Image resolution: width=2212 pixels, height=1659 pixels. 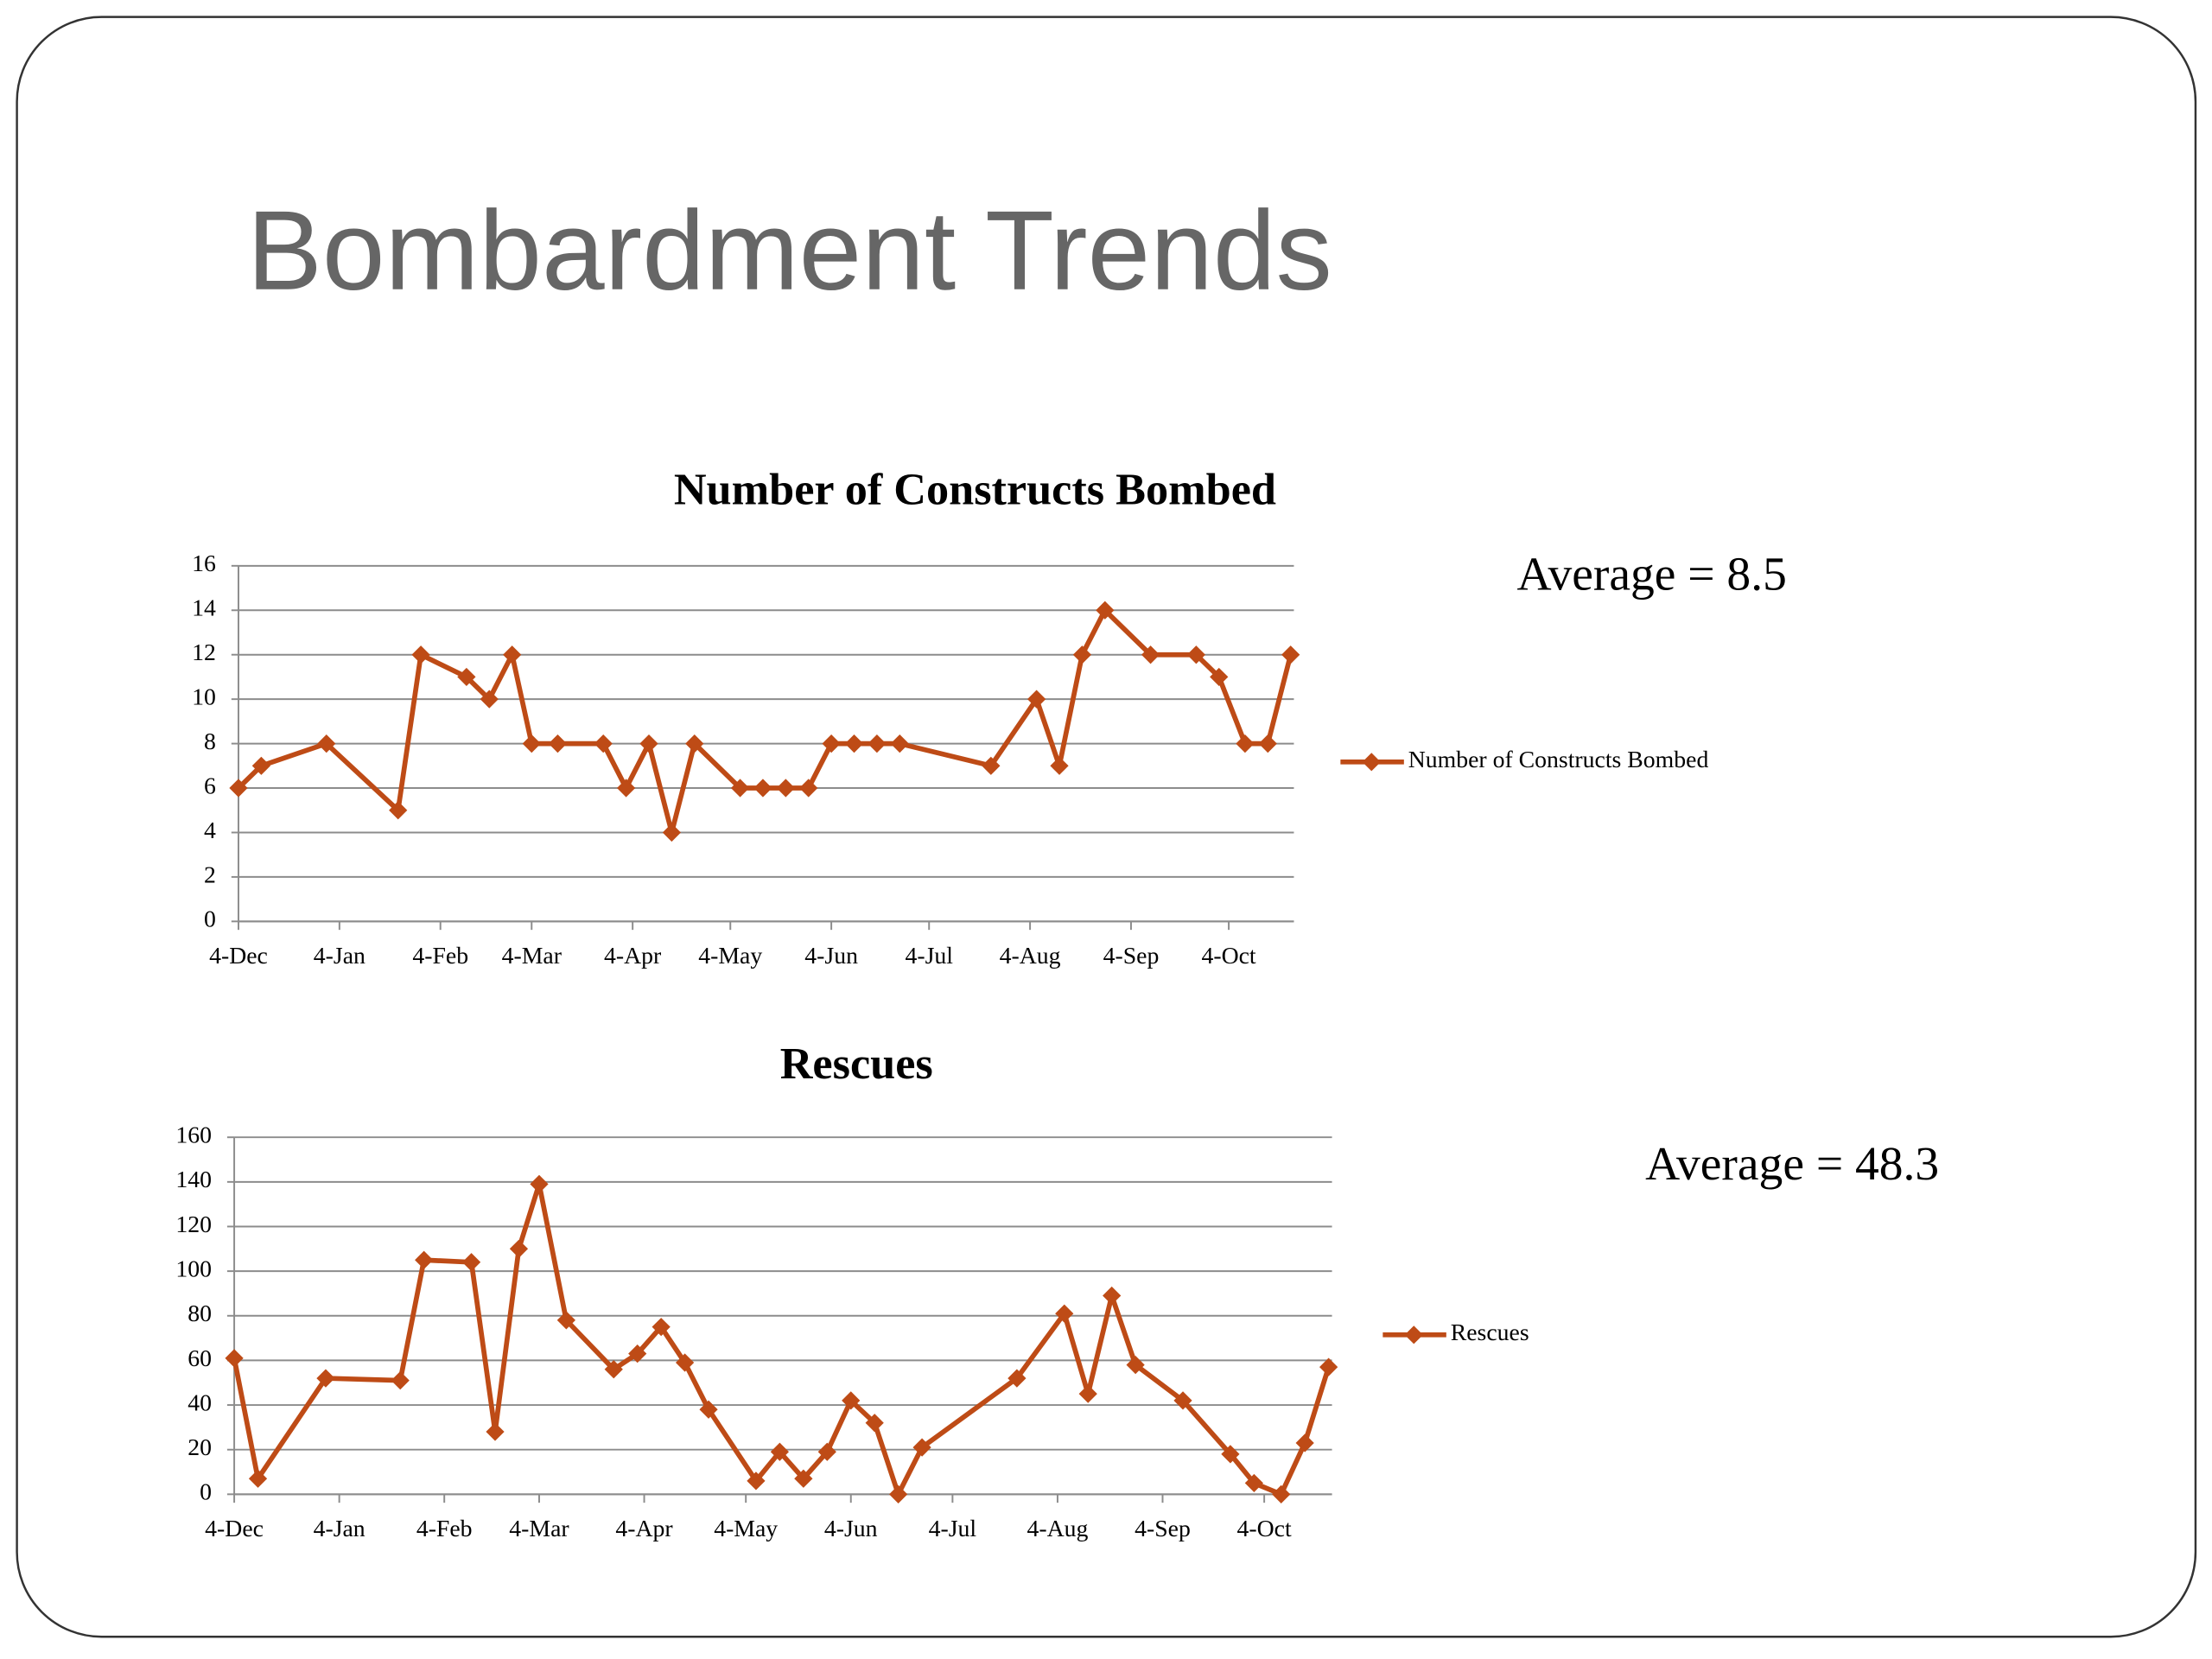 What do you see at coordinates (975, 490) in the screenshot?
I see `chart-title: Number of Constructs Bombed` at bounding box center [975, 490].